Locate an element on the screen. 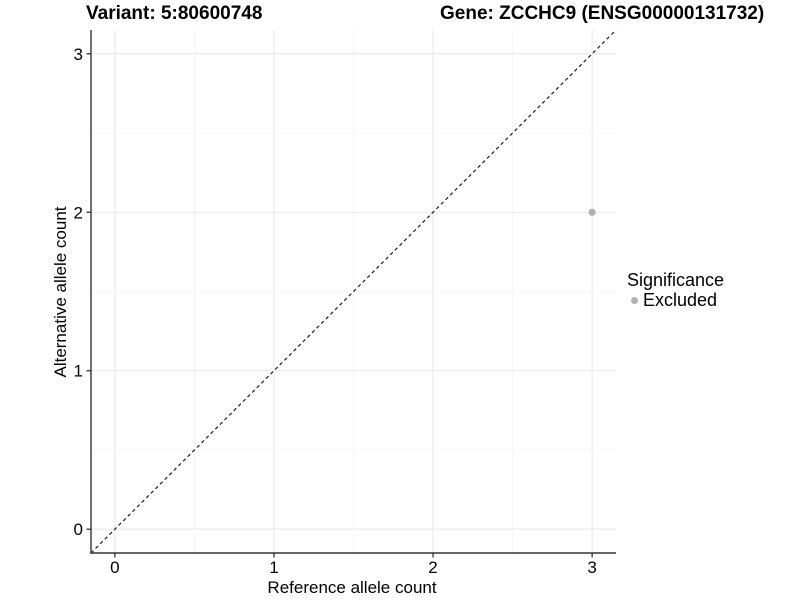 The height and width of the screenshot is (600, 800). y-tick-label: 2 is located at coordinates (78, 212).